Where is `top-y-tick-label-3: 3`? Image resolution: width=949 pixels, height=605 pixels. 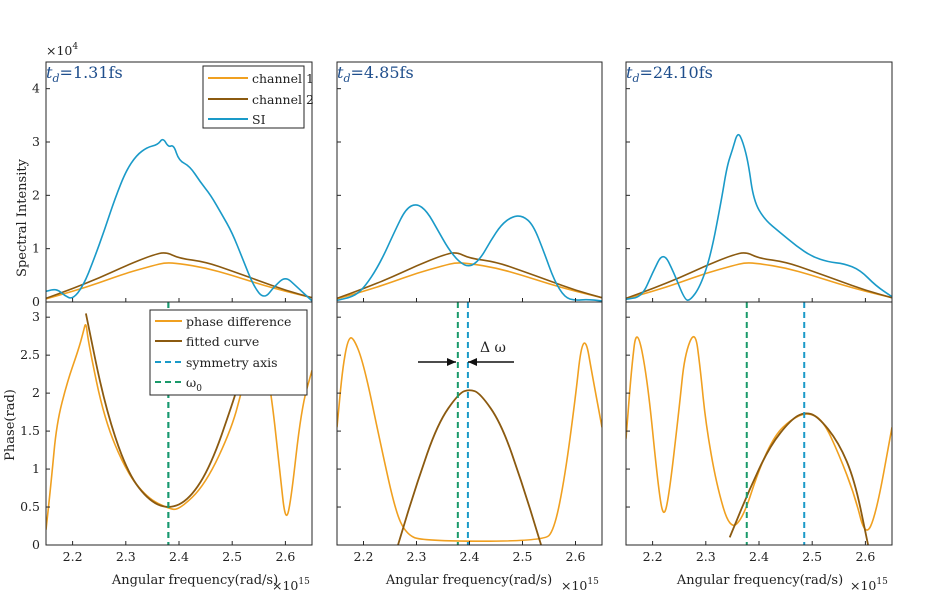 top-y-tick-label-3: 3 is located at coordinates (36, 141).